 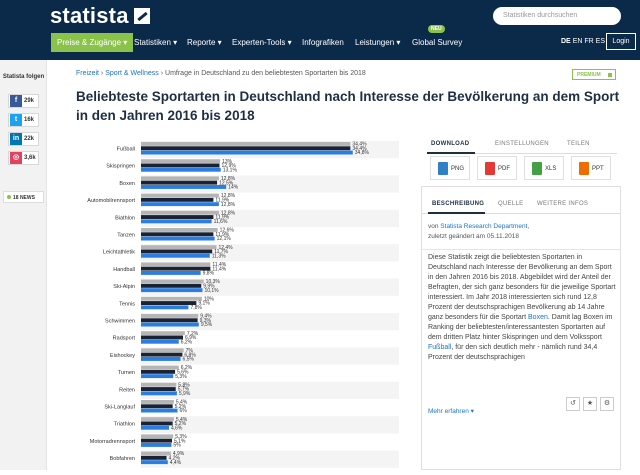 I want to click on data-label: 12,9%, so click(x=229, y=166).